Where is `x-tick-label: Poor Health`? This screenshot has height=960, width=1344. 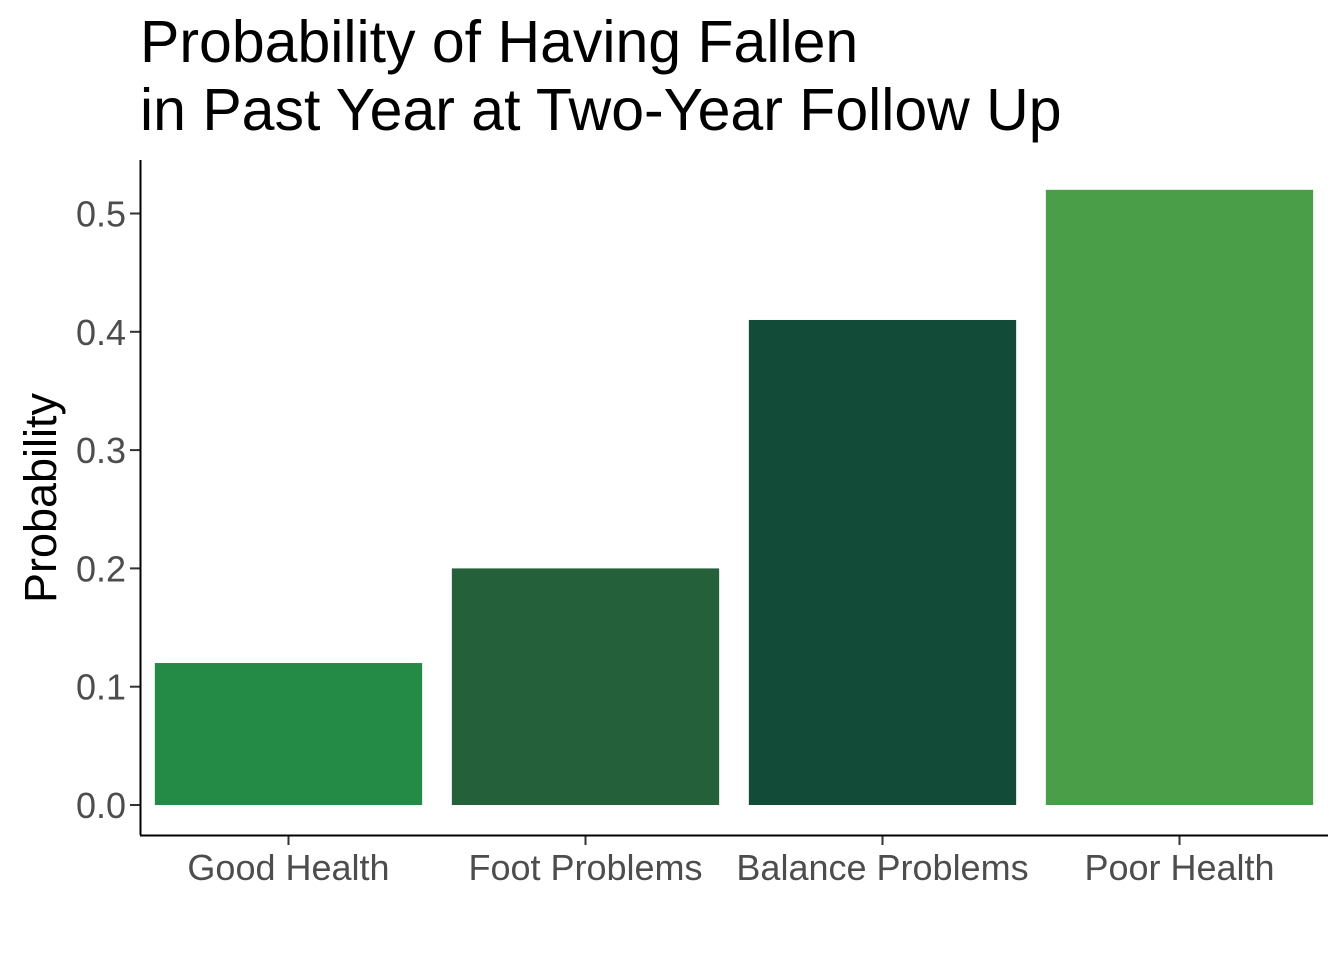 x-tick-label: Poor Health is located at coordinates (1179, 867).